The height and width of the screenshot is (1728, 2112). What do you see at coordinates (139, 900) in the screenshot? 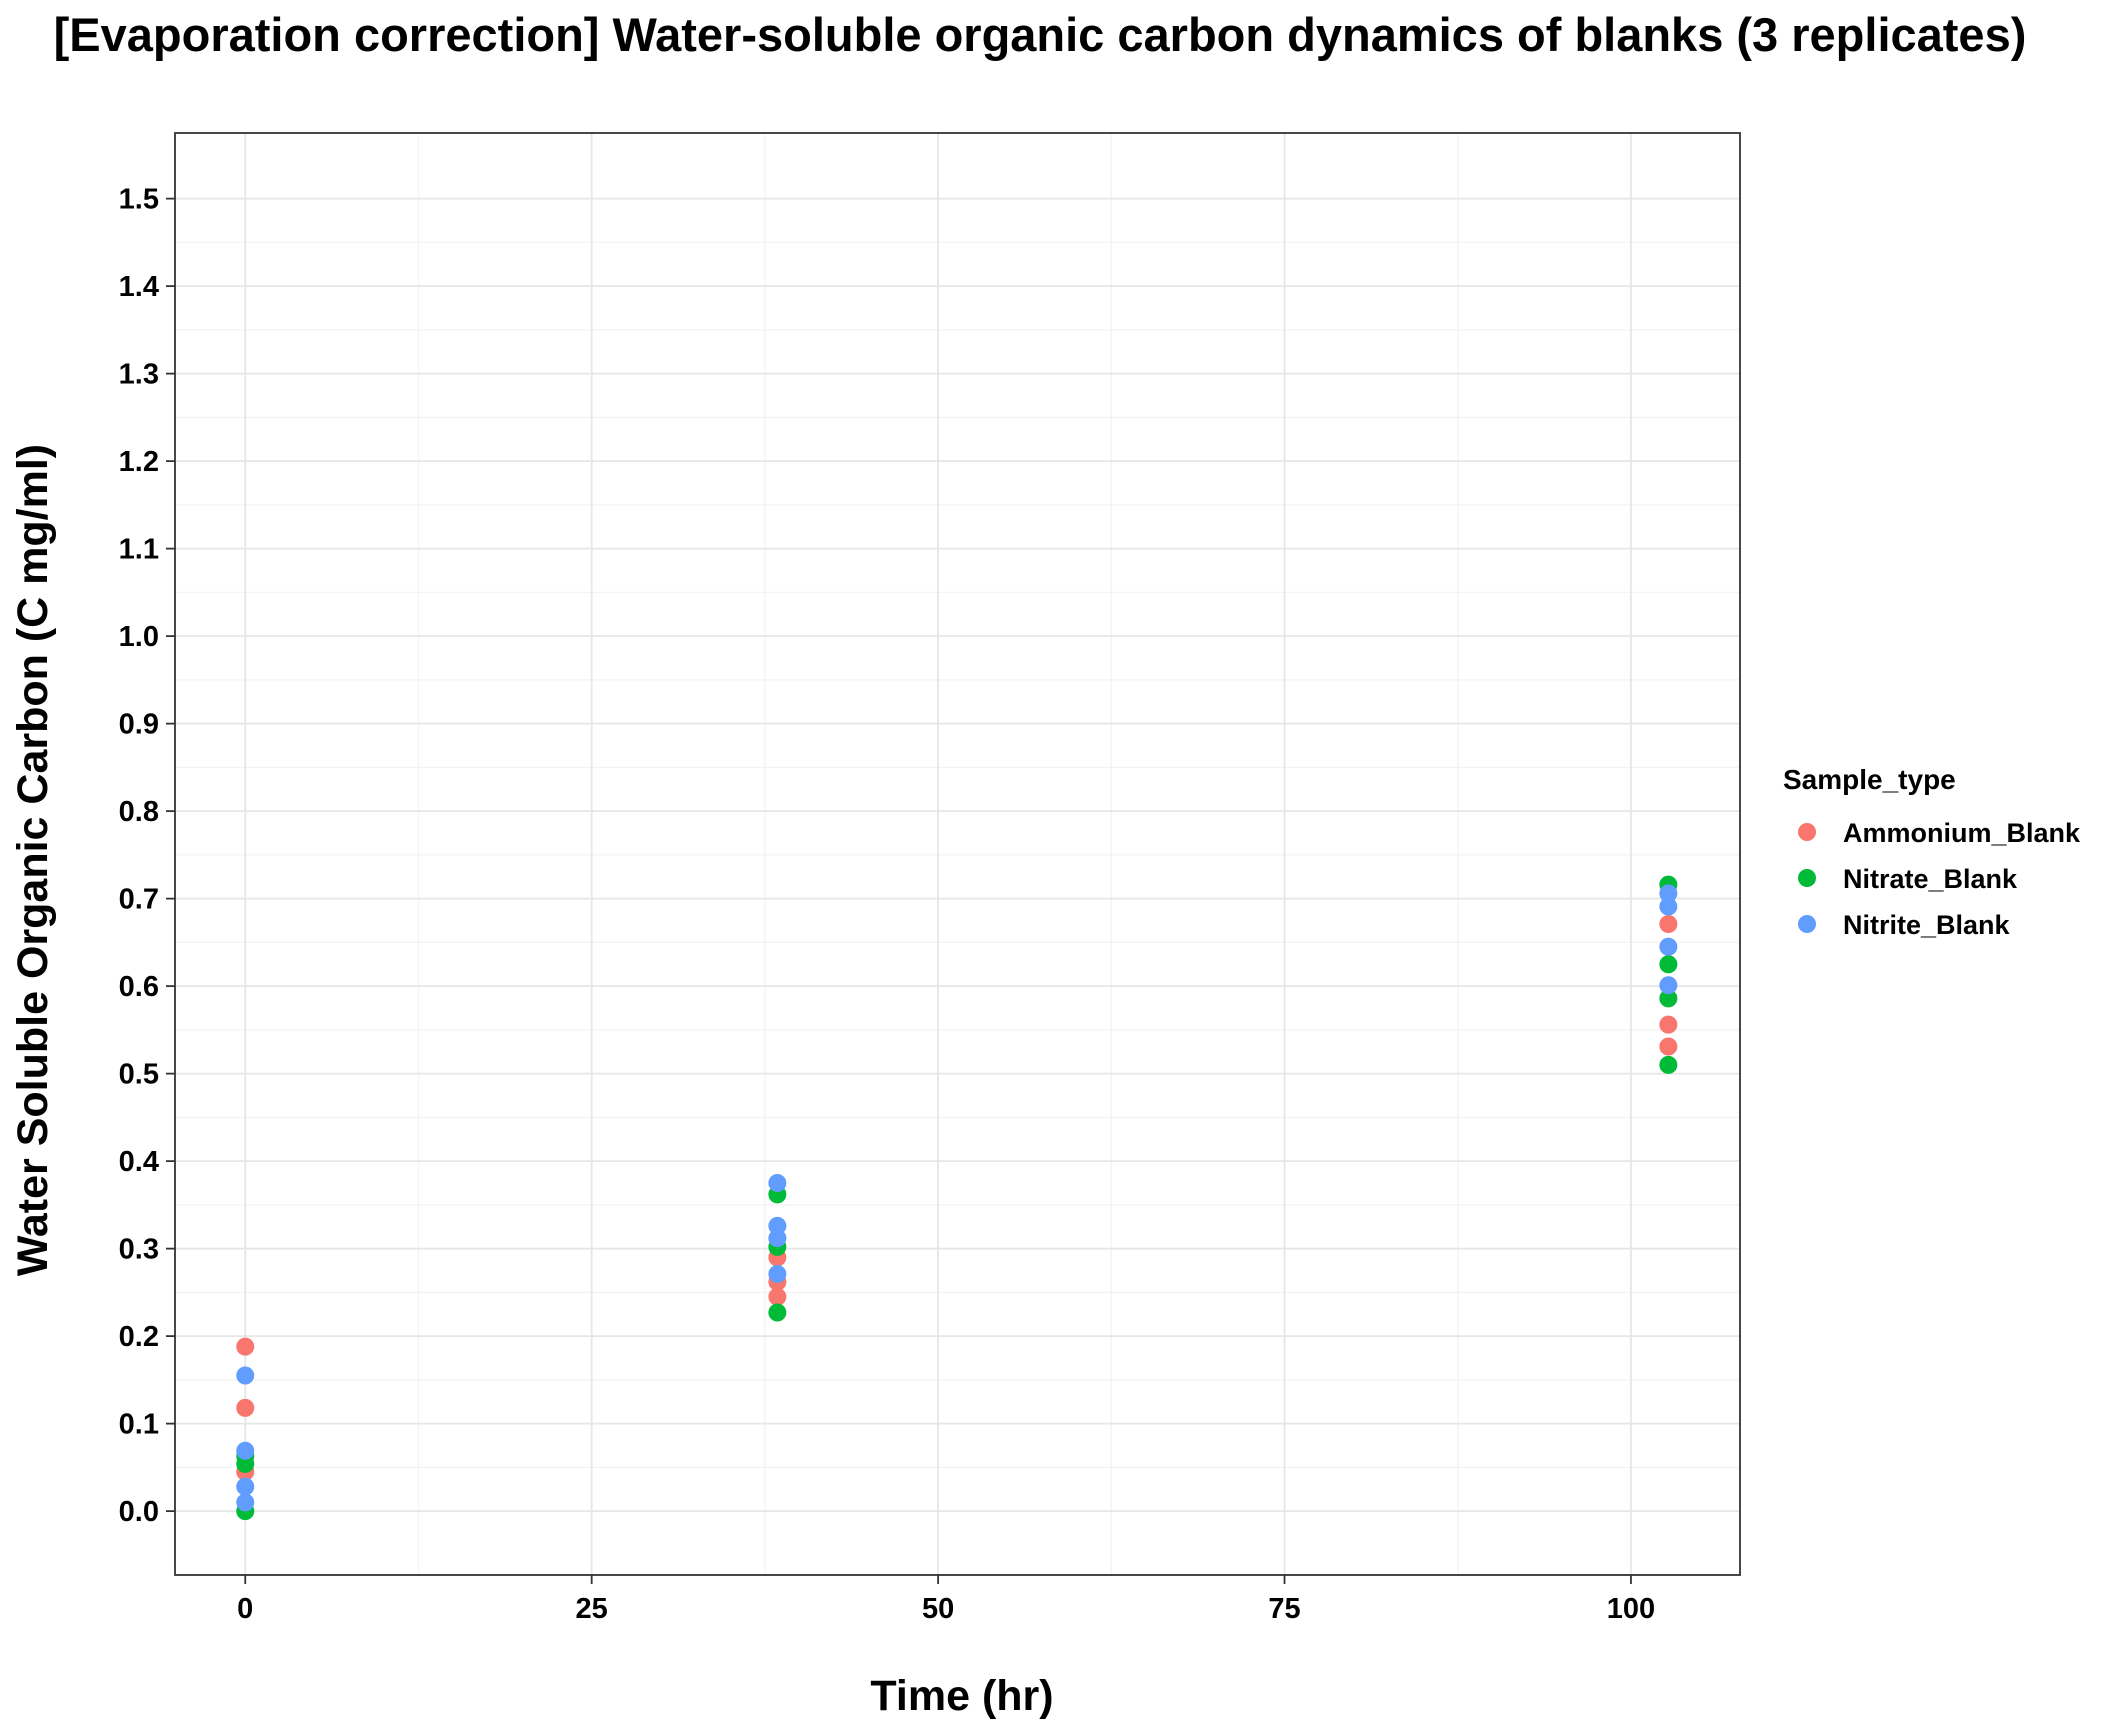
I see `y-tick-label: 0.7` at bounding box center [139, 900].